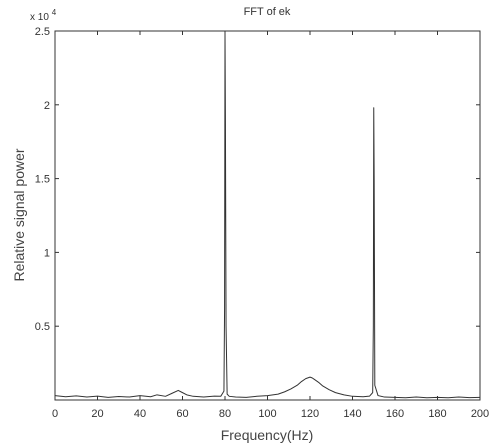 The width and height of the screenshot is (495, 446). What do you see at coordinates (267, 414) in the screenshot?
I see `x-tick-label: 100` at bounding box center [267, 414].